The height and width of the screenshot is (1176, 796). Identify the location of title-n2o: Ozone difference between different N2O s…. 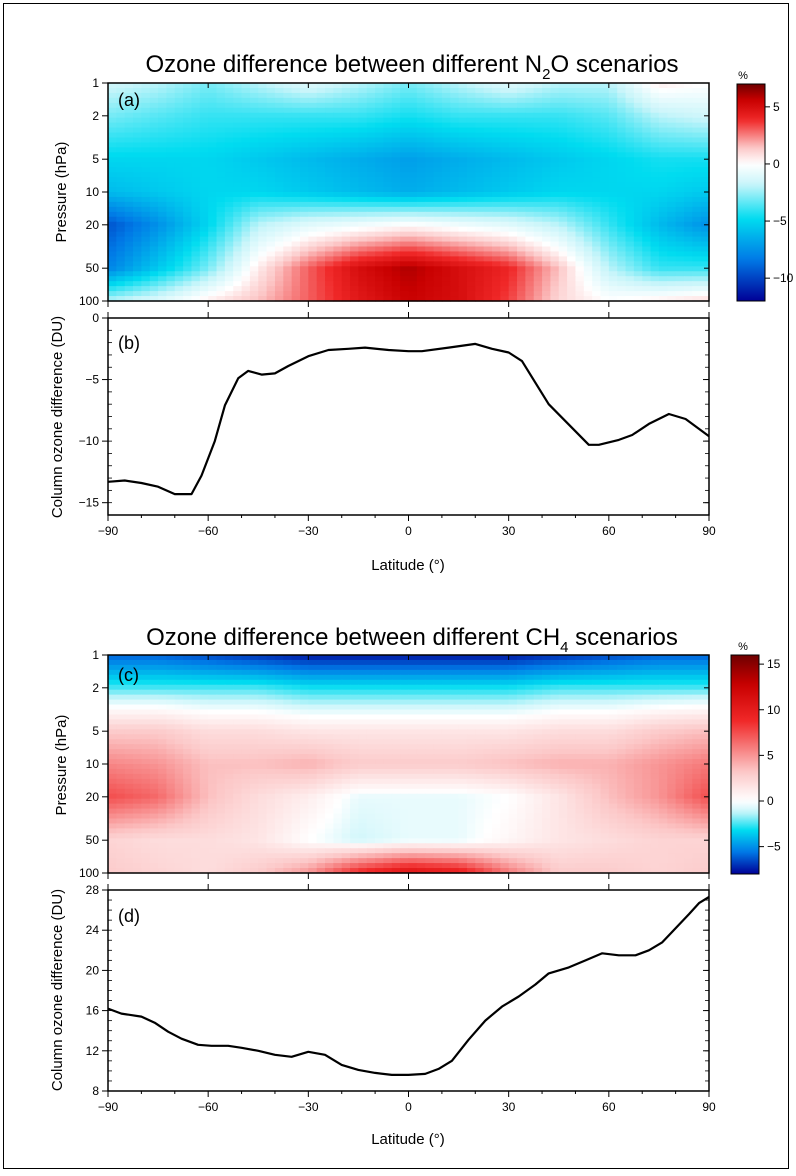
(411, 67).